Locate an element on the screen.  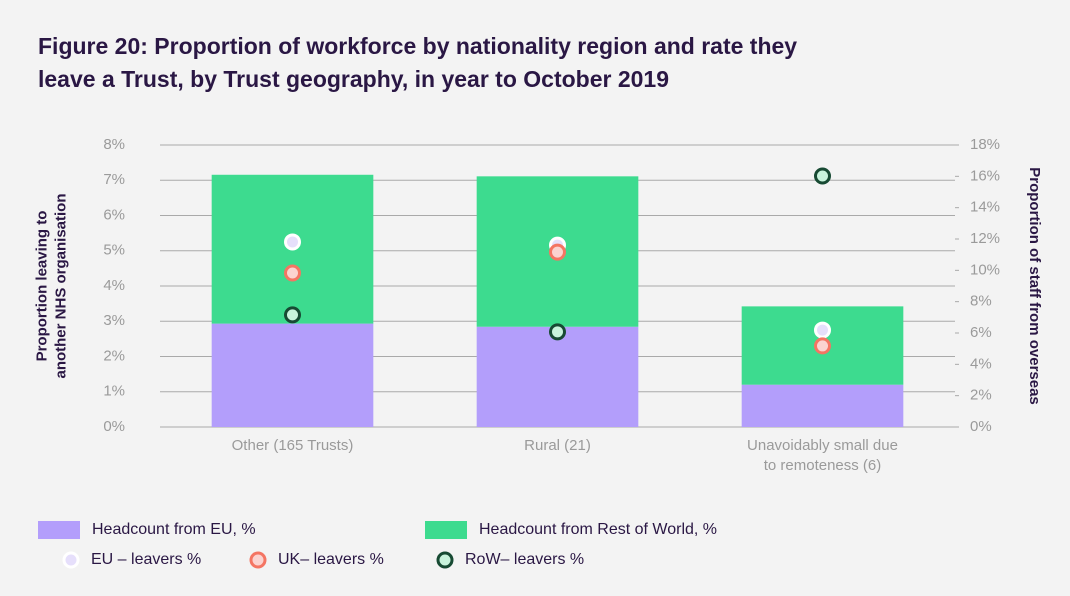
y2-tick-label: 18% is located at coordinates (985, 144).